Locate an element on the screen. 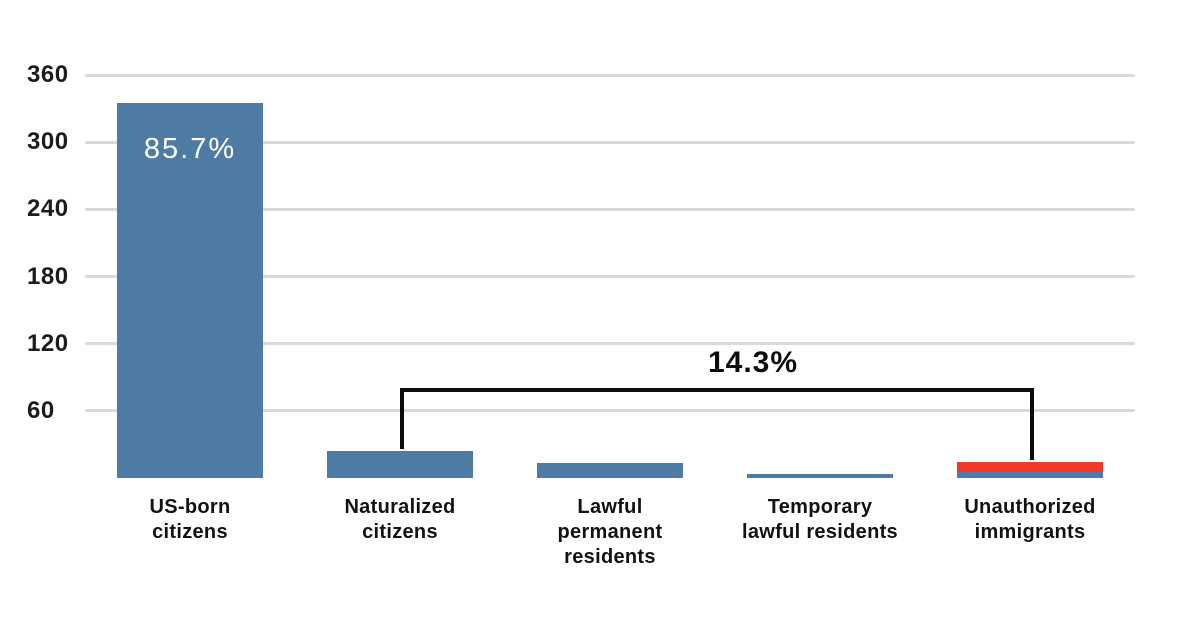 The width and height of the screenshot is (1200, 630). y-axis-tick-label: 120 is located at coordinates (48, 343).